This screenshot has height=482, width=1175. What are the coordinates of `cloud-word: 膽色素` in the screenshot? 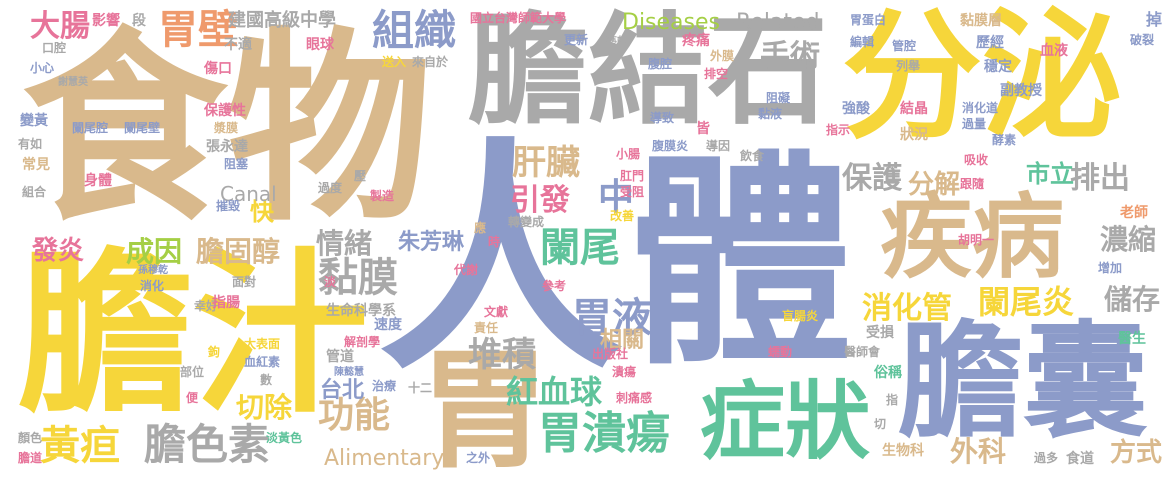 It's located at (207, 444).